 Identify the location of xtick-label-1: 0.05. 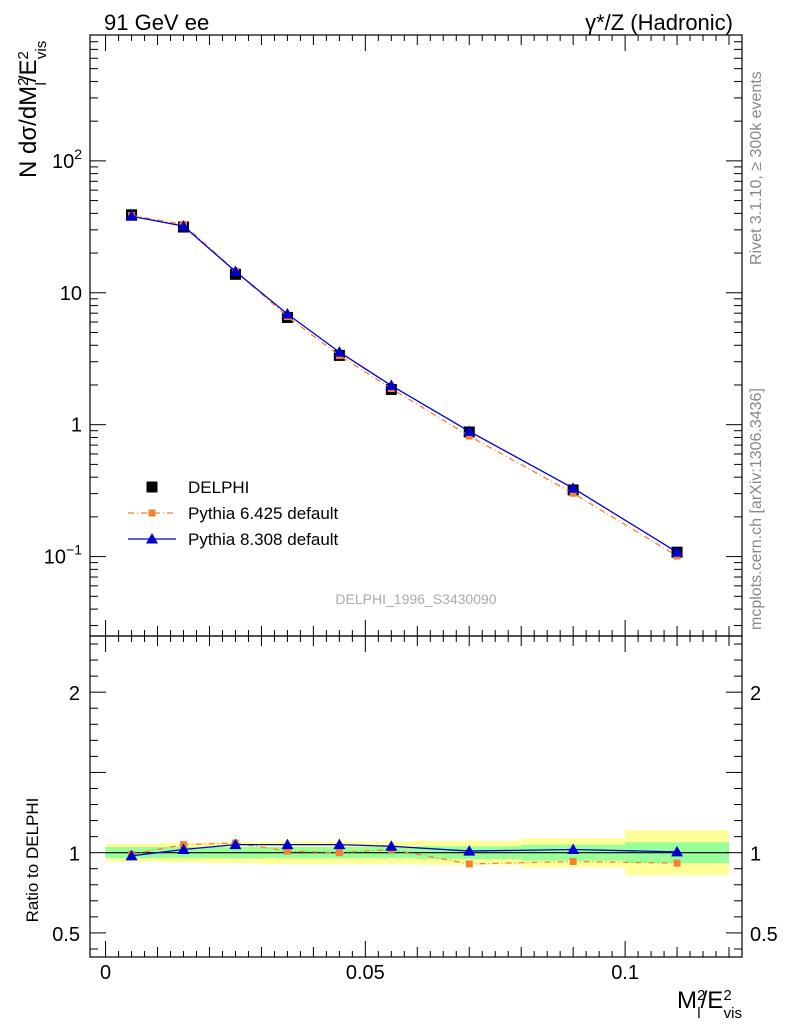
(365, 973).